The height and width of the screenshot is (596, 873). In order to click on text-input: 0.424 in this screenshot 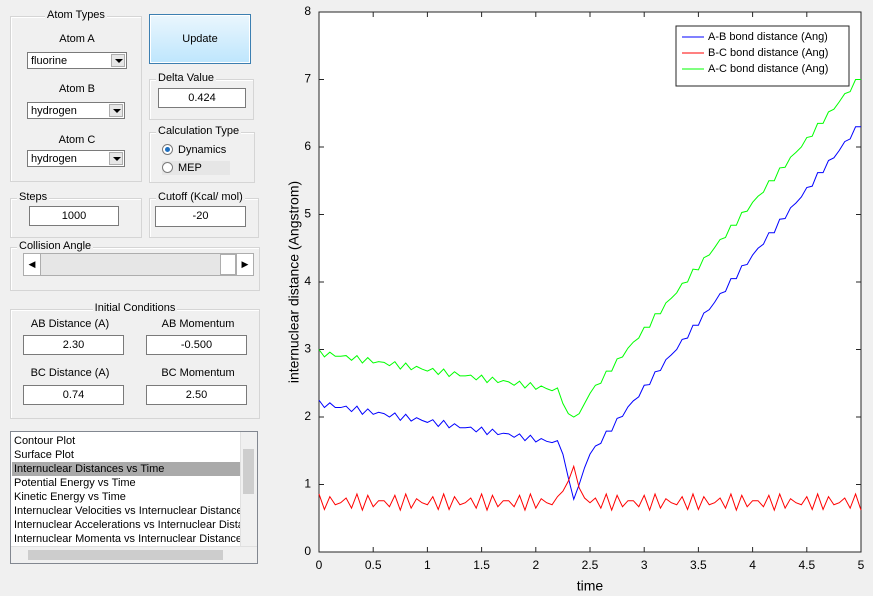, I will do `click(202, 98)`.